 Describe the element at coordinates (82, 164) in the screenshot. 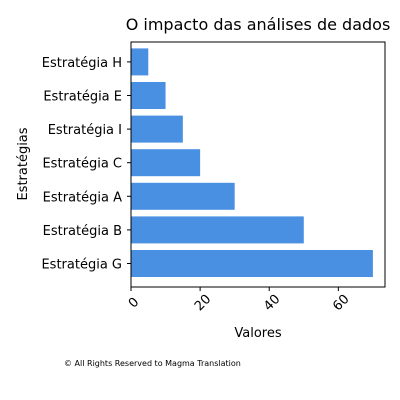

I see `y-tick-label: Estratégia C` at that location.